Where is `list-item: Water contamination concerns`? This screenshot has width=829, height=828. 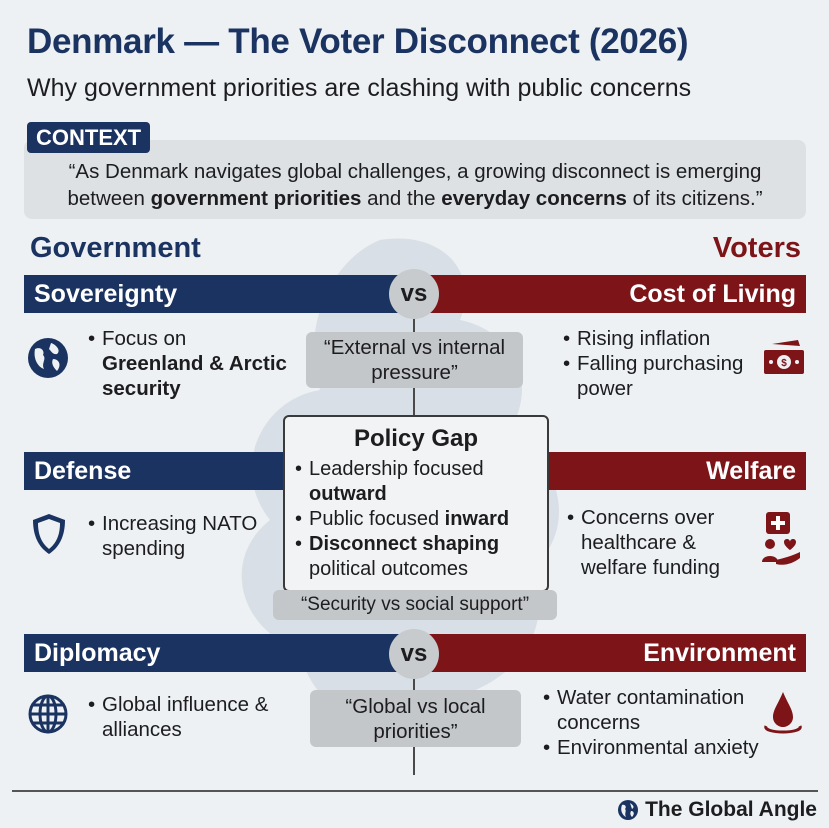 list-item: Water contamination concerns is located at coordinates (663, 710).